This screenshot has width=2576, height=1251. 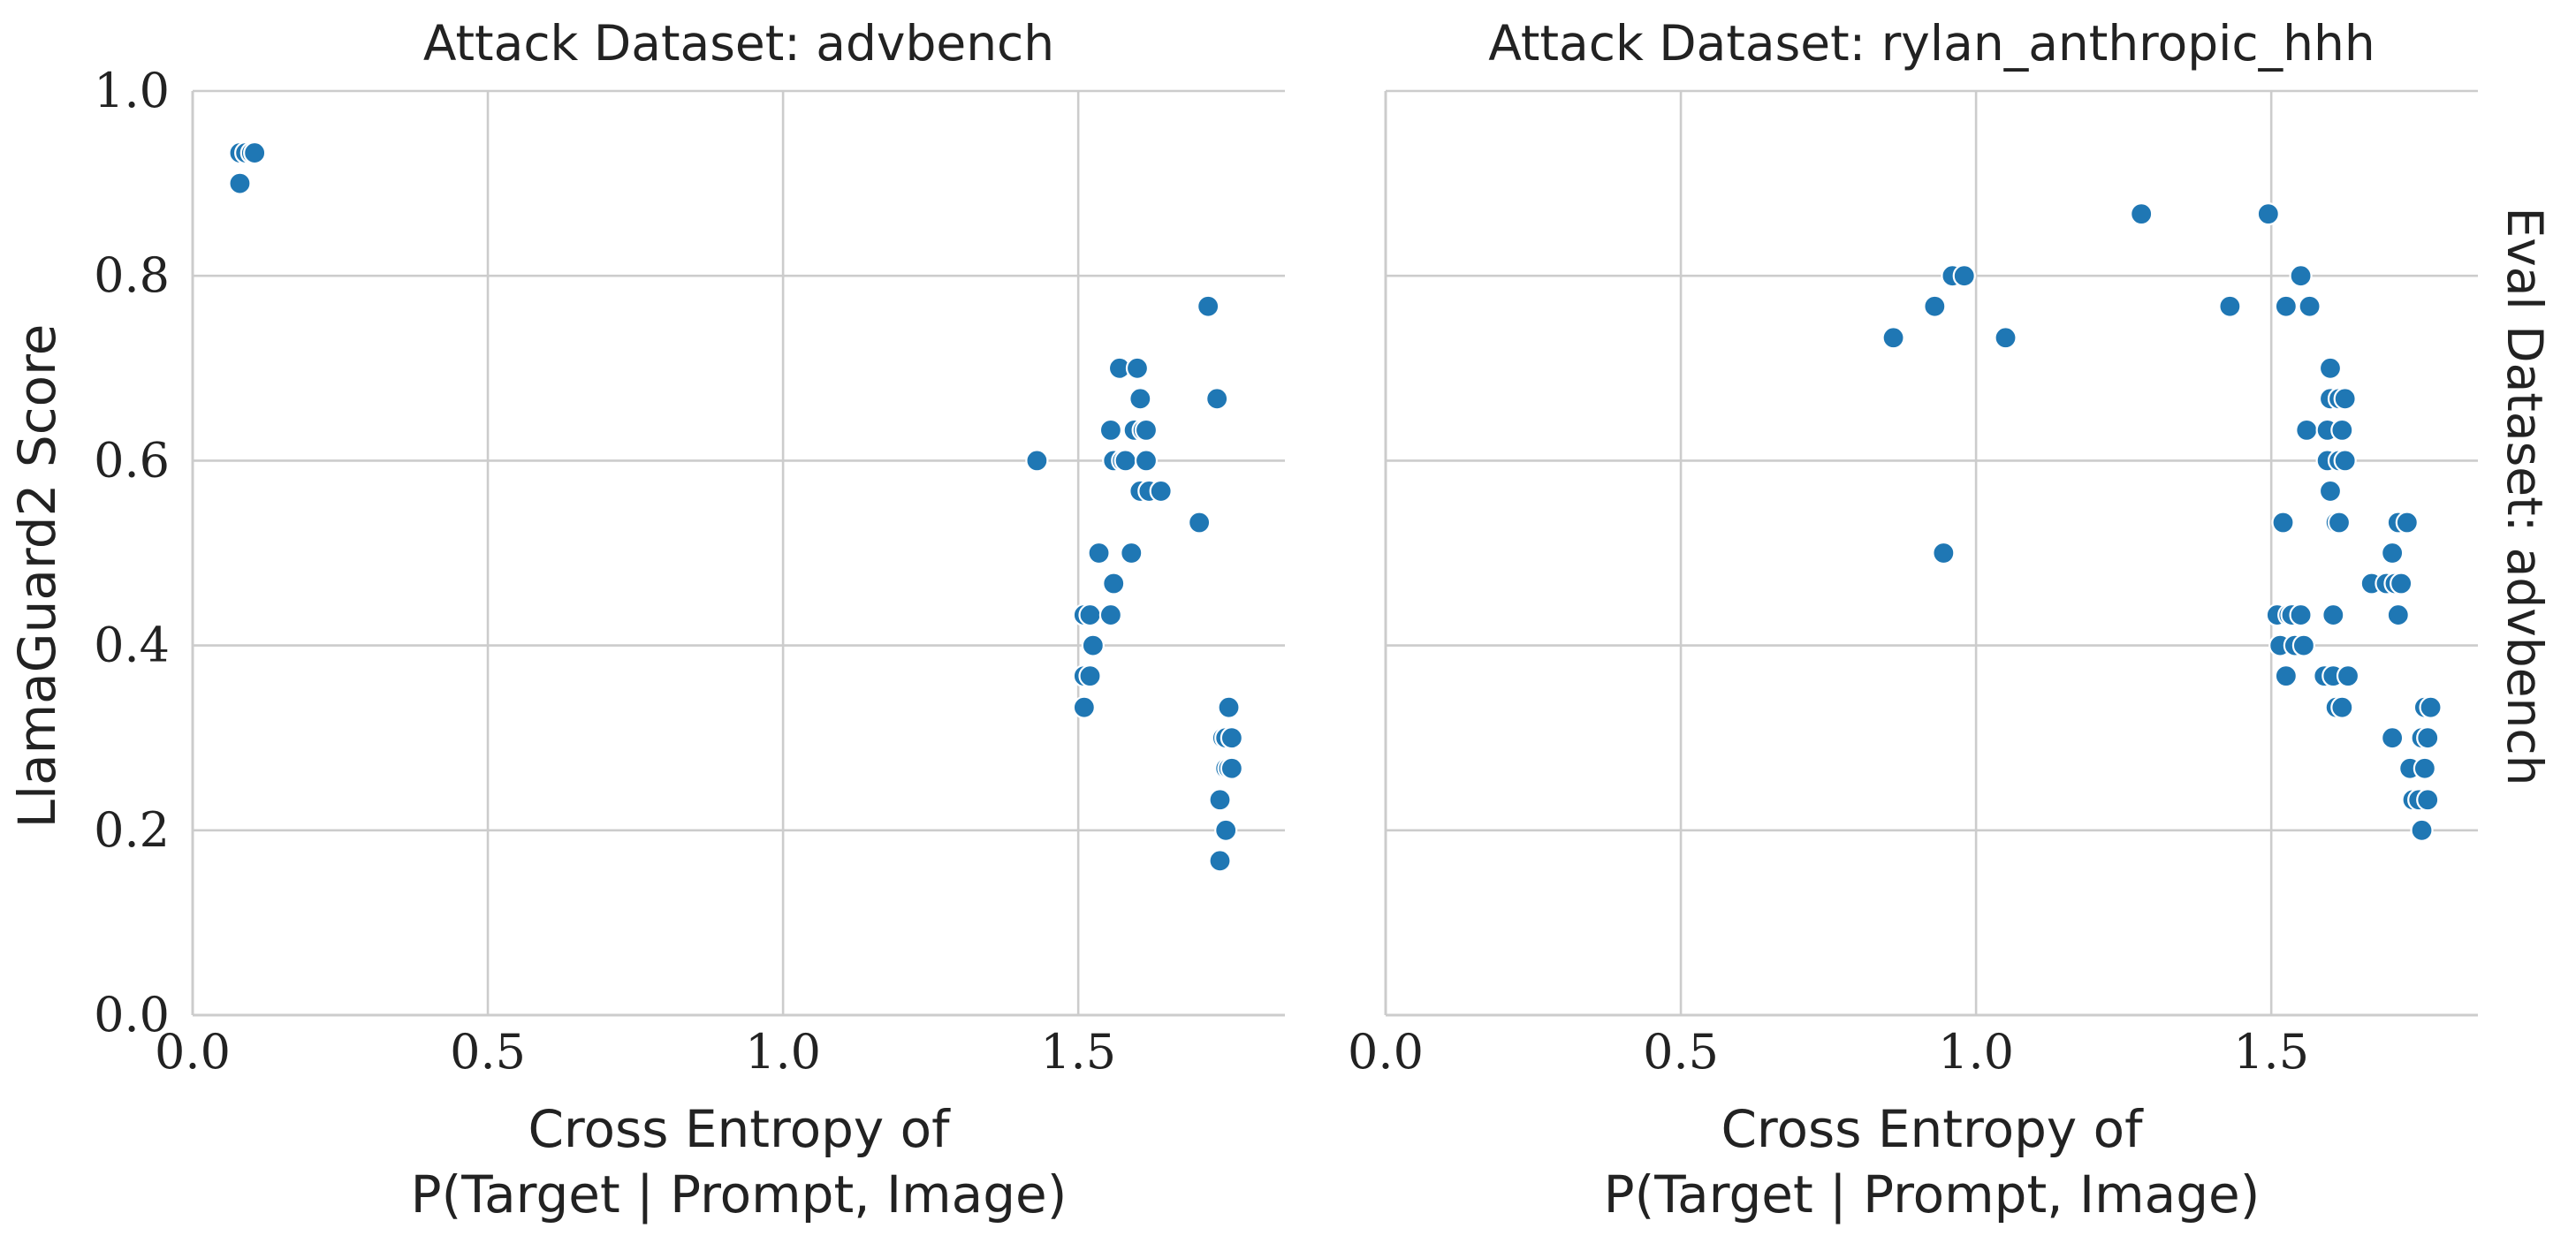 What do you see at coordinates (132, 460) in the screenshot?
I see `y-tick-label: 0.6` at bounding box center [132, 460].